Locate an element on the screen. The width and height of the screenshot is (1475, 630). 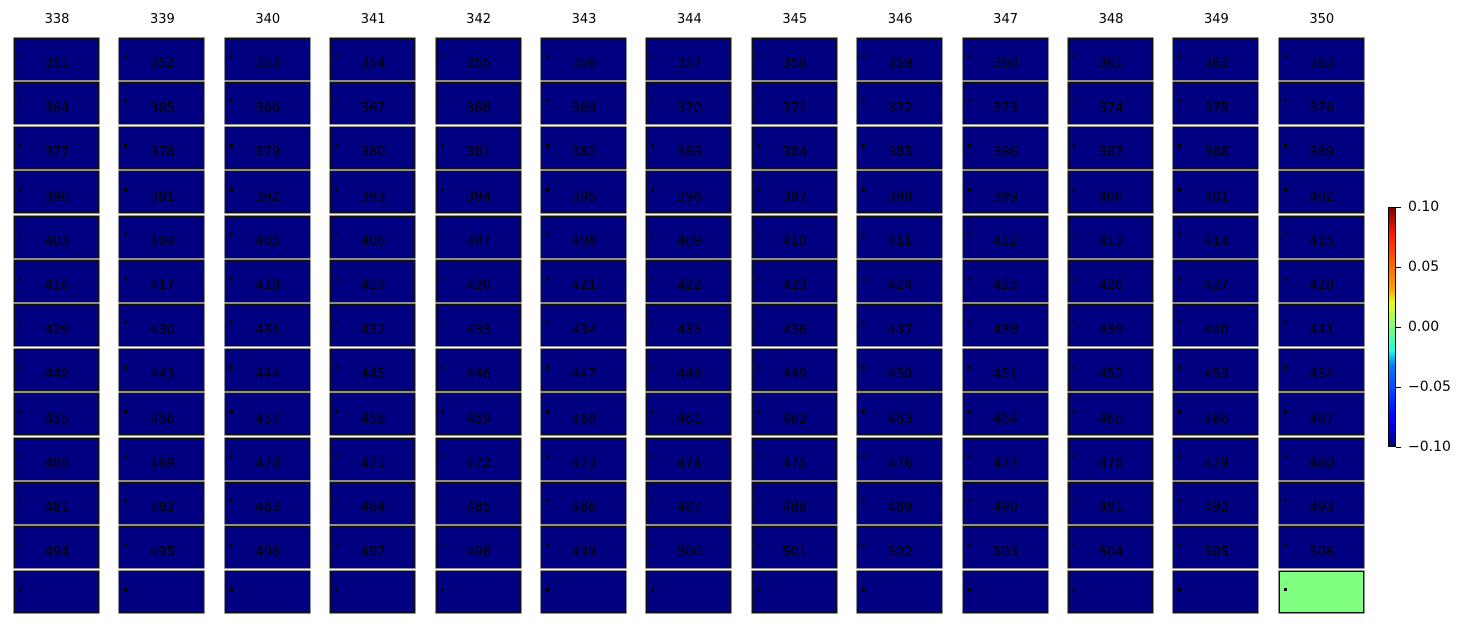
panel-title: 456 is located at coordinates (162, 419).